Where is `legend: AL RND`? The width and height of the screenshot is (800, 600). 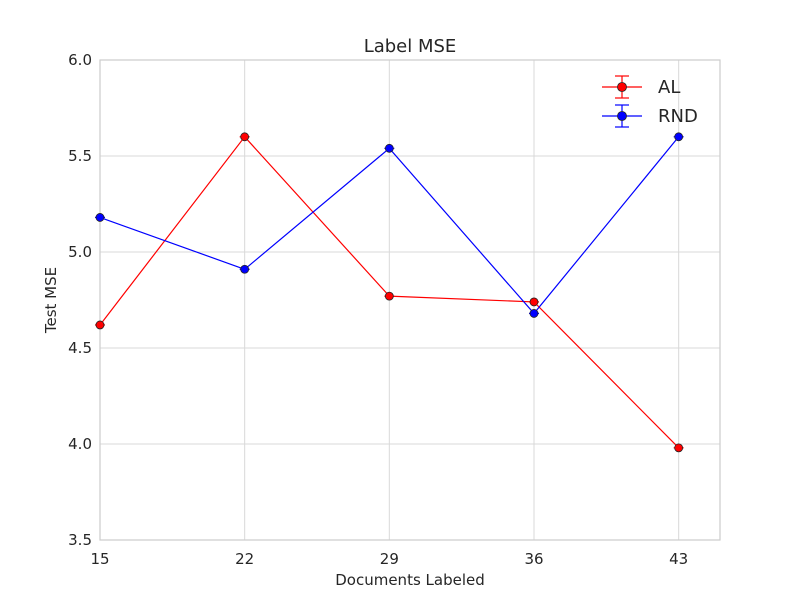 legend: AL RND is located at coordinates (650, 101).